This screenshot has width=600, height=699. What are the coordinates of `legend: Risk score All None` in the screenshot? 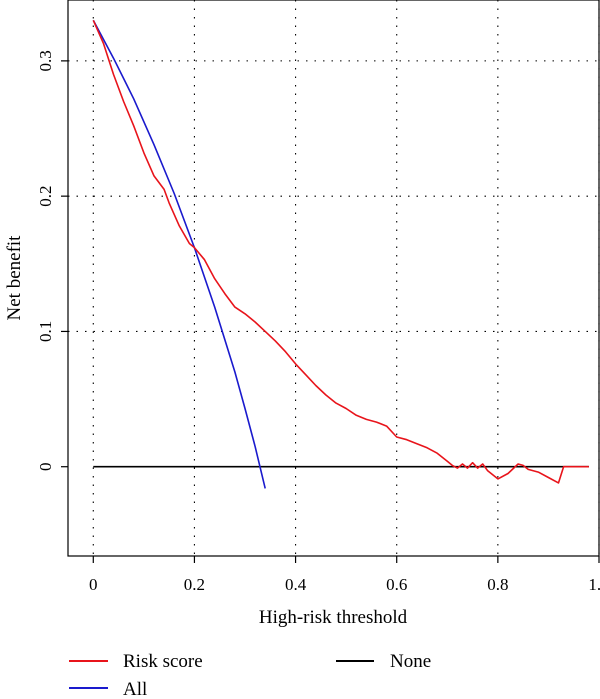 It's located at (250, 675).